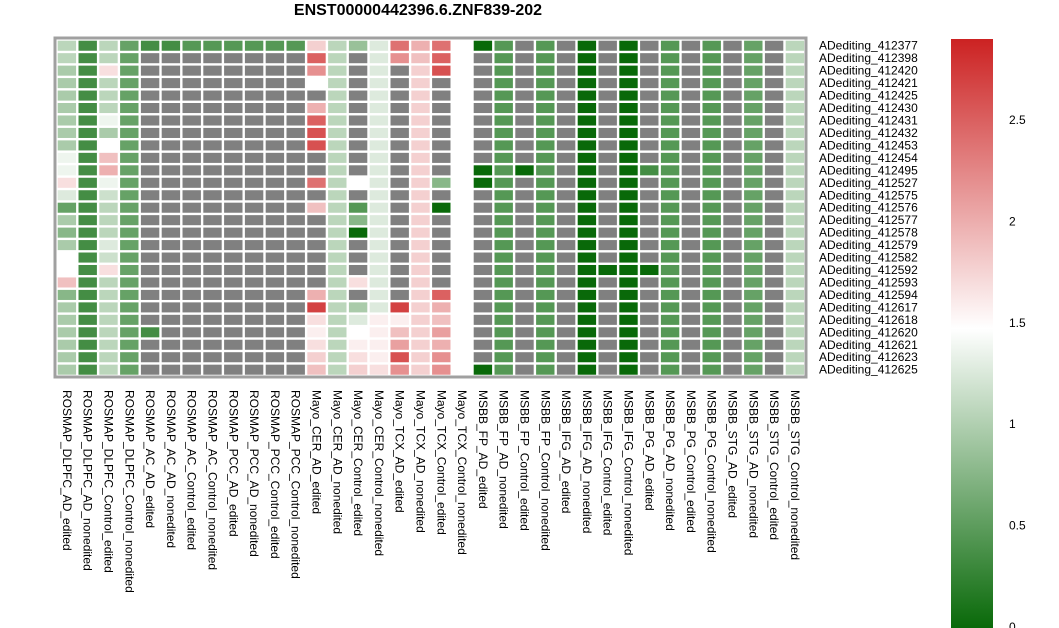  I want to click on row-label: ADediting_412576, so click(868, 208).